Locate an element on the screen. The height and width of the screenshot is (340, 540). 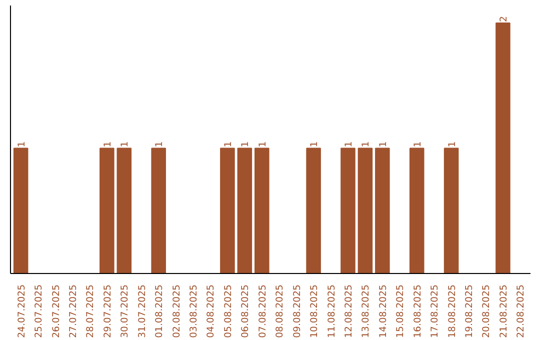
x-tick-label: 14.08.2025 is located at coordinates (383, 311).